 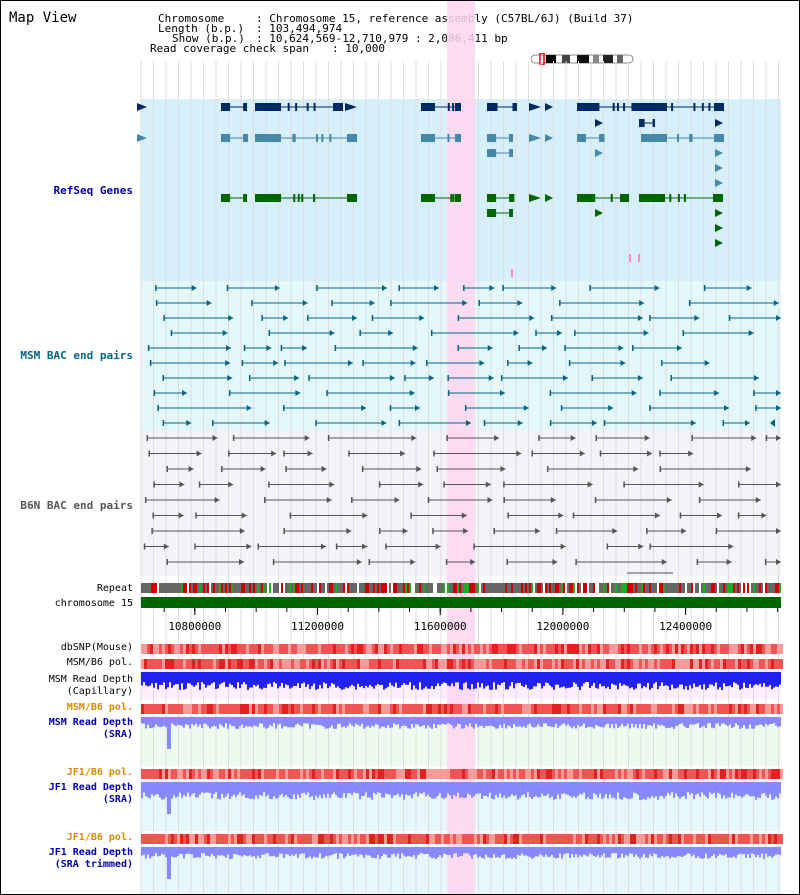 I want to click on track-label-msm-bac: MSM BAC end pairs, so click(x=76, y=355).